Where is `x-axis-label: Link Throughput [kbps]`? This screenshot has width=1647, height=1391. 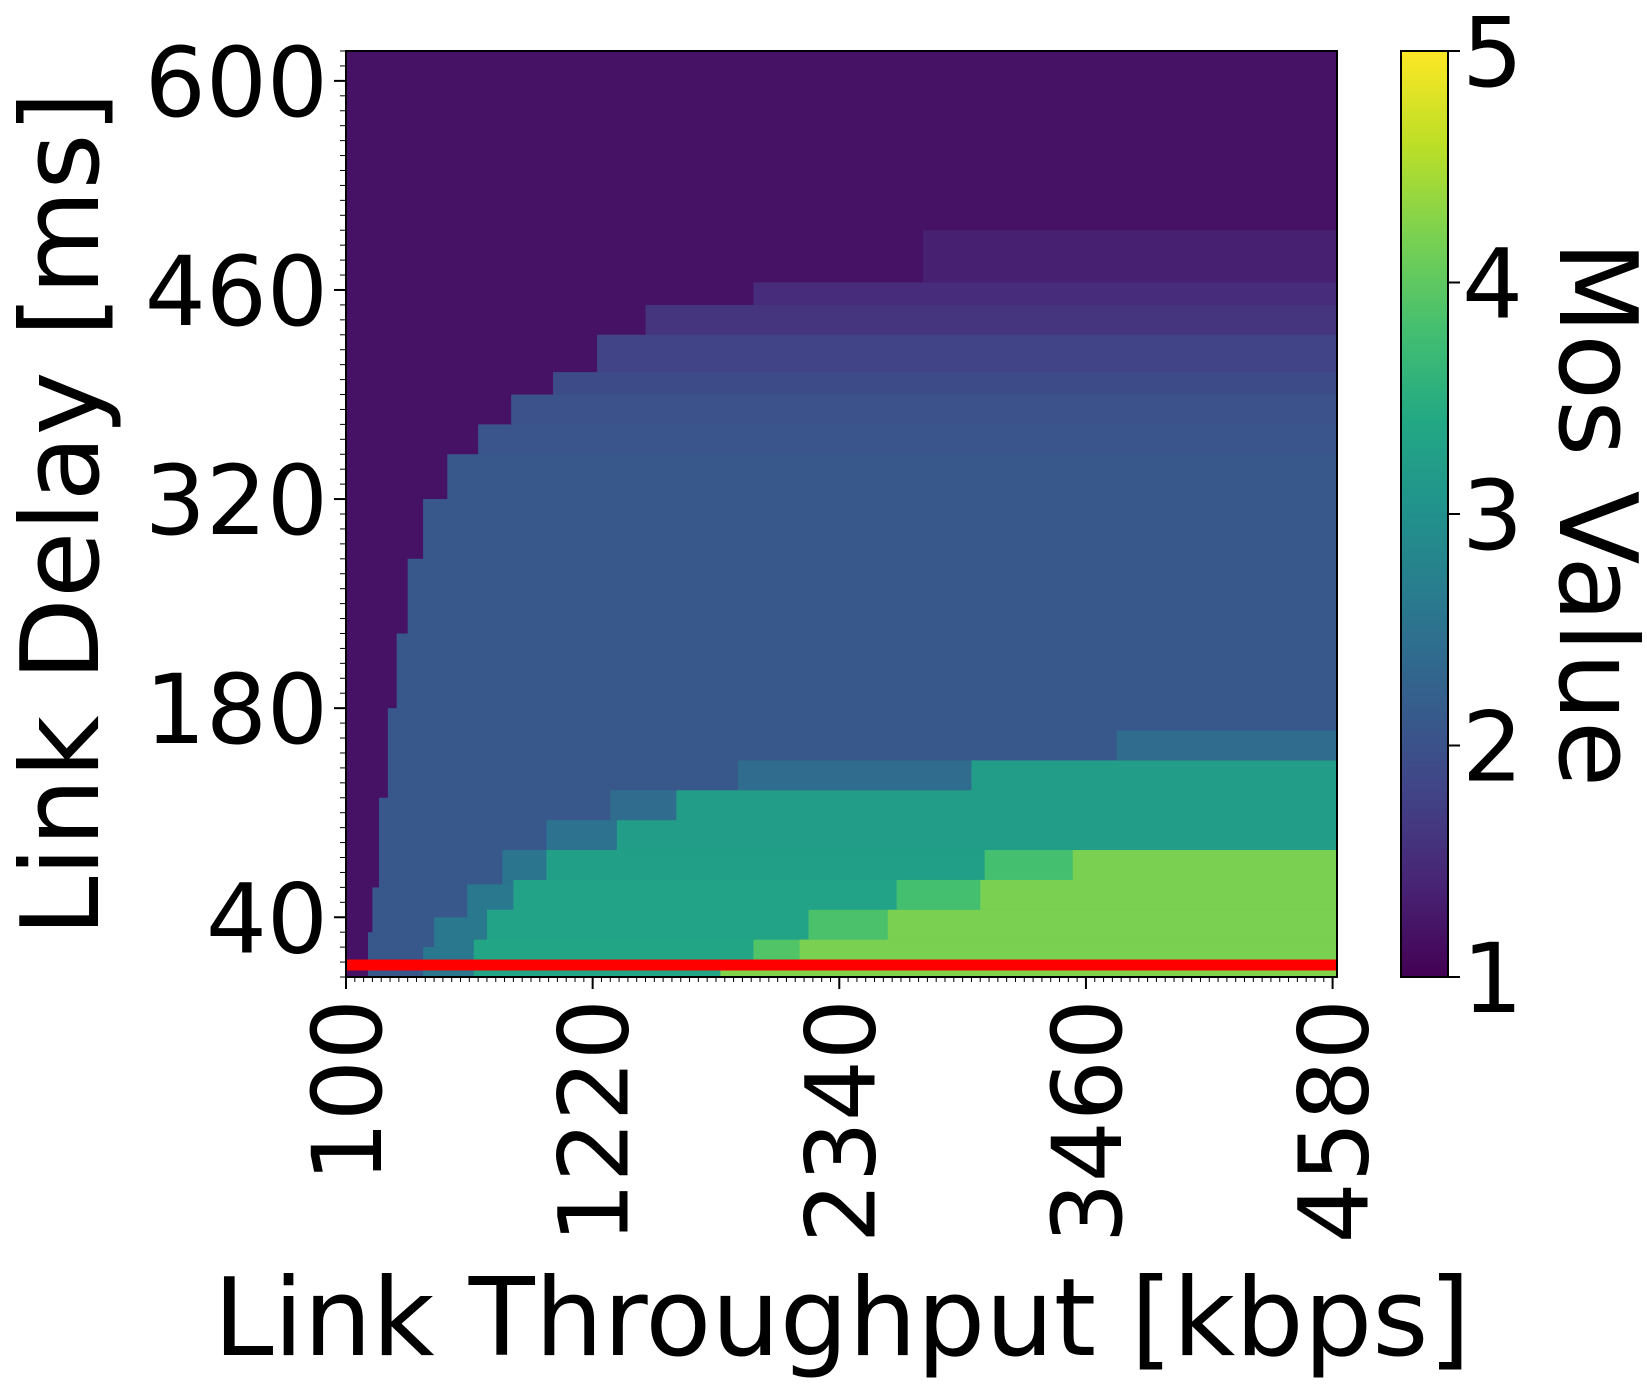
x-axis-label: Link Throughput [kbps] is located at coordinates (841, 1318).